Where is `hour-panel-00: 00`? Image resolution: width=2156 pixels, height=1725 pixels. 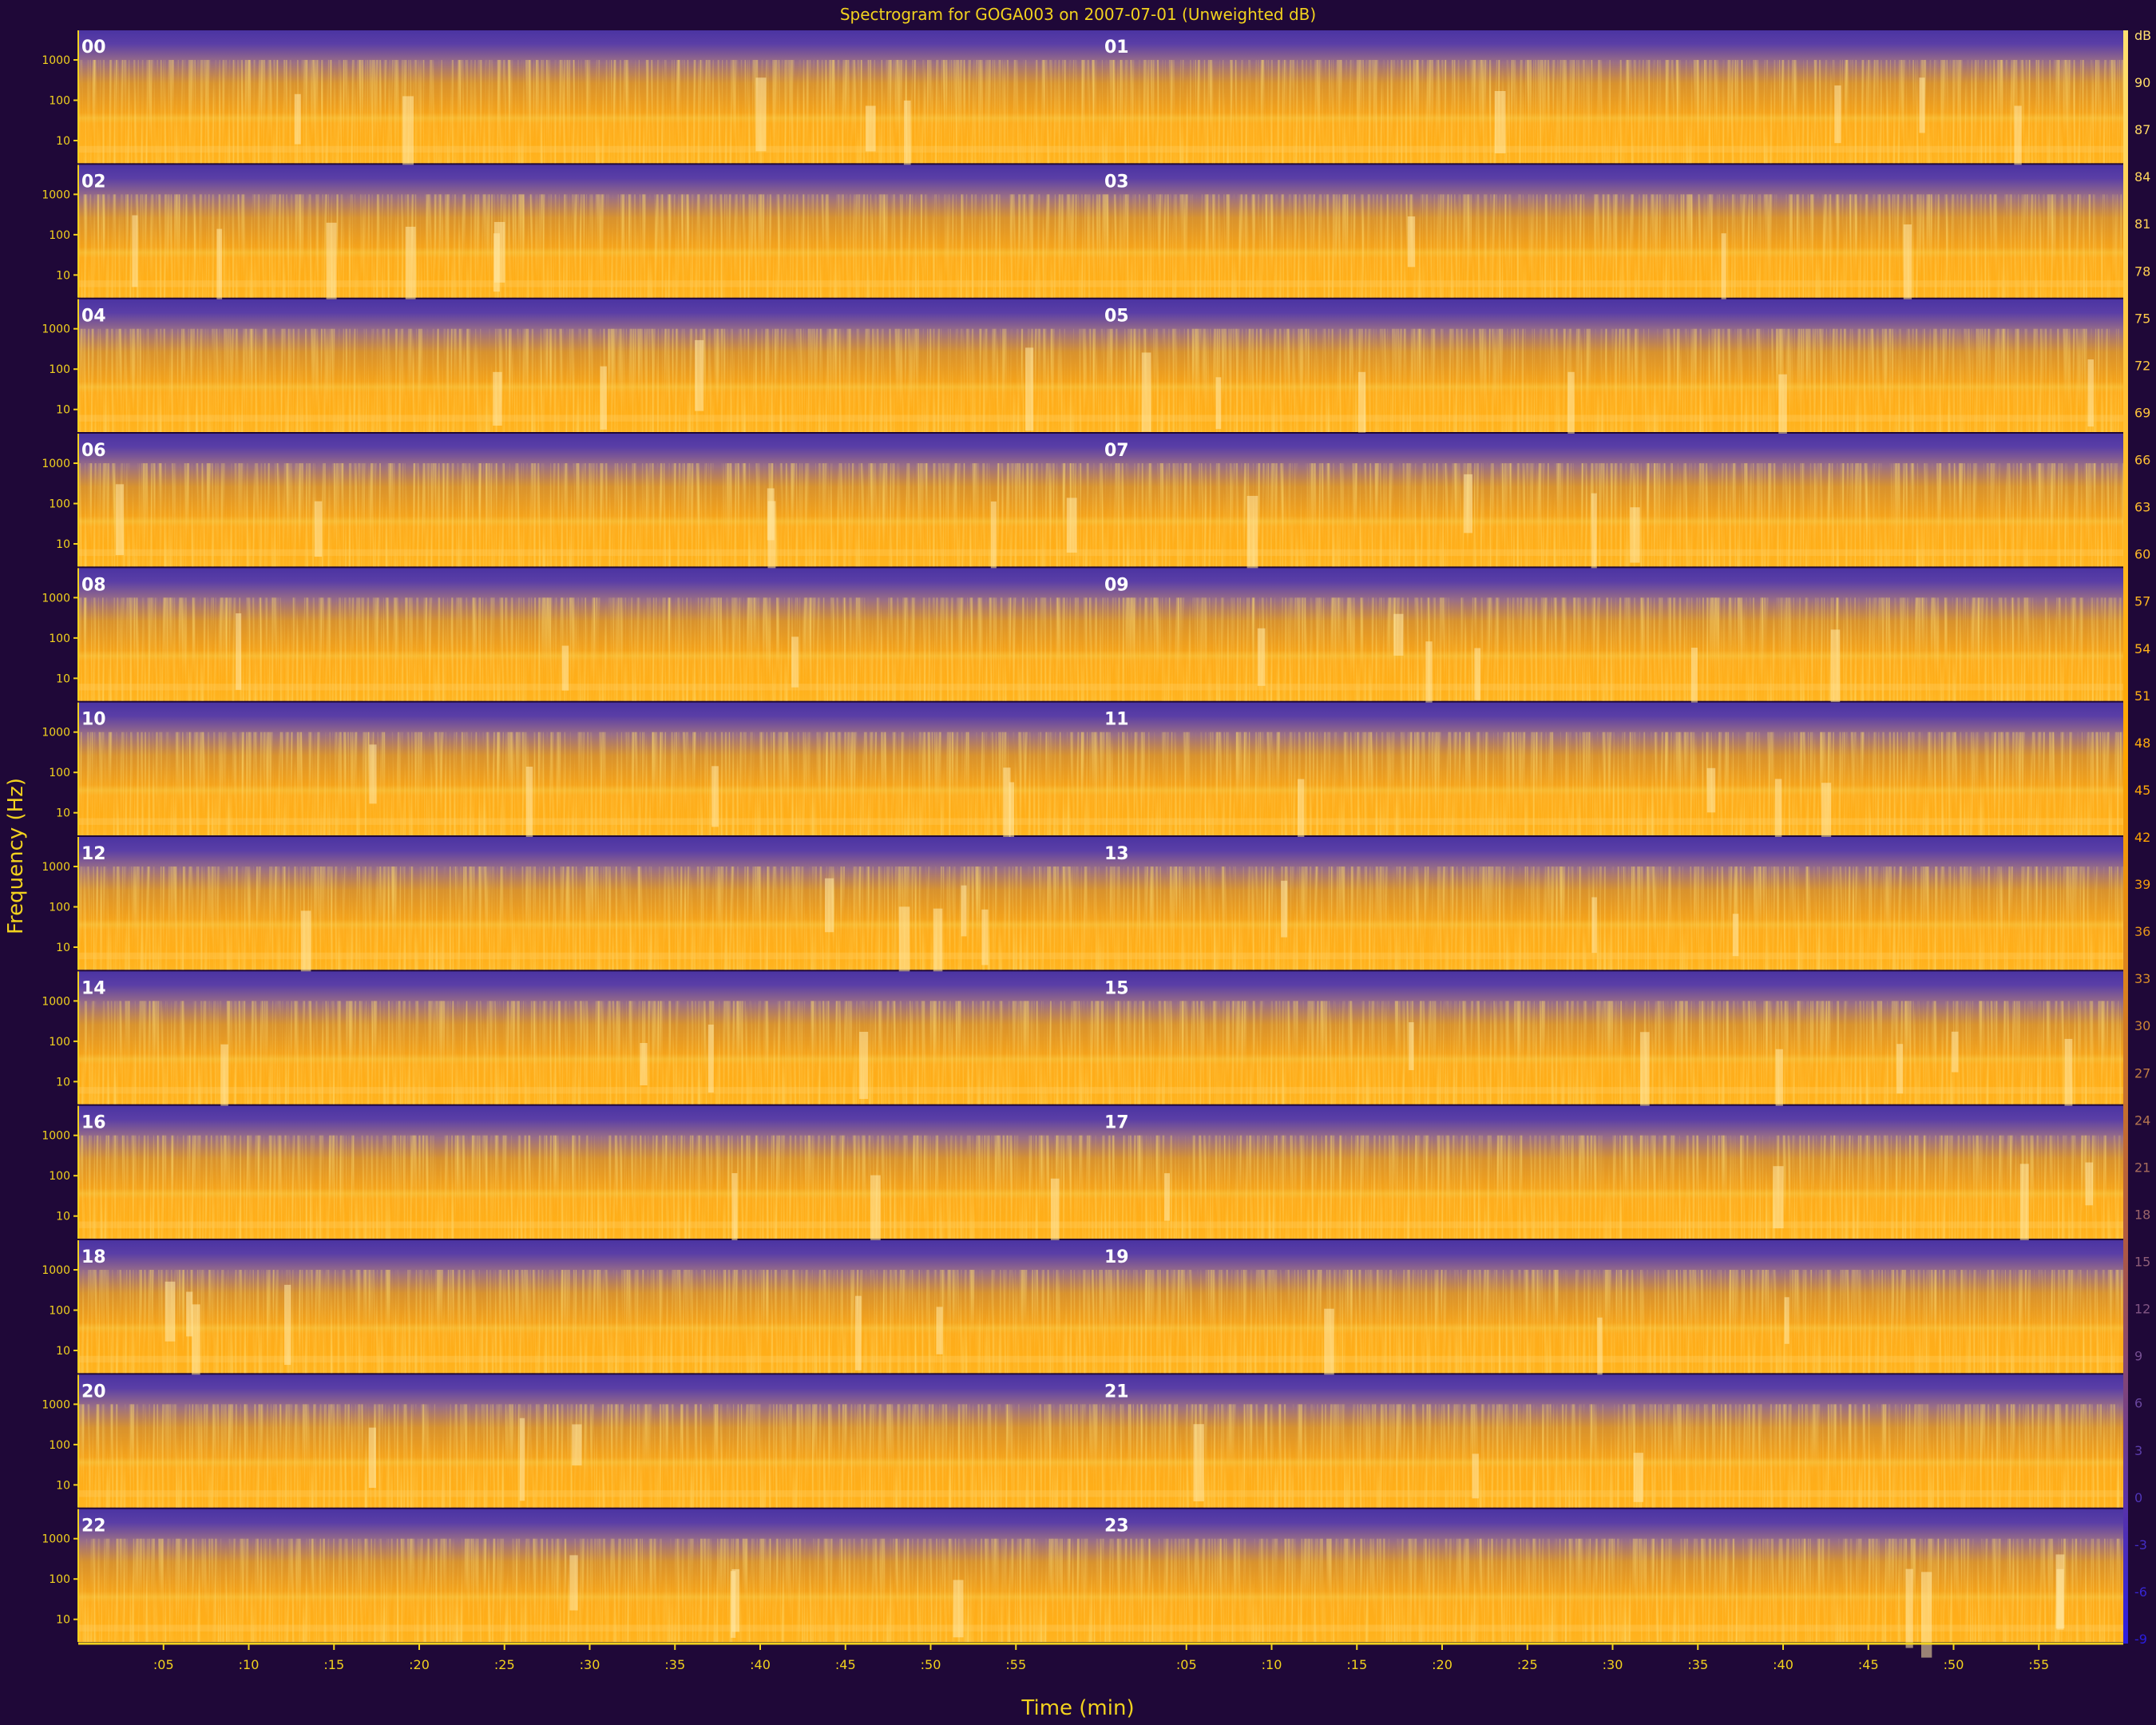 hour-panel-00: 00 is located at coordinates (589, 105).